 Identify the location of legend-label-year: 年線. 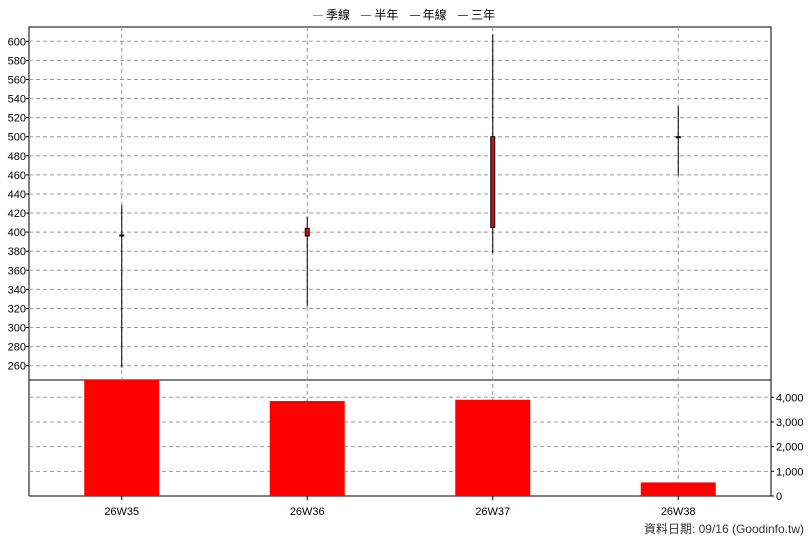
(434, 15).